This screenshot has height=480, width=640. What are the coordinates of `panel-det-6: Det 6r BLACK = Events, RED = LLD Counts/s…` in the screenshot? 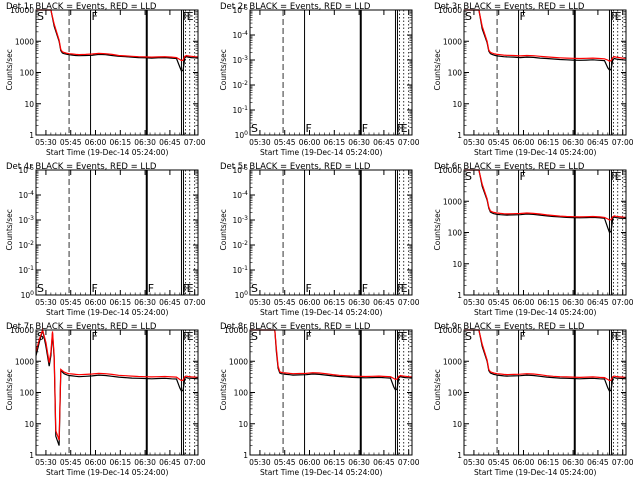 It's located at (533, 239).